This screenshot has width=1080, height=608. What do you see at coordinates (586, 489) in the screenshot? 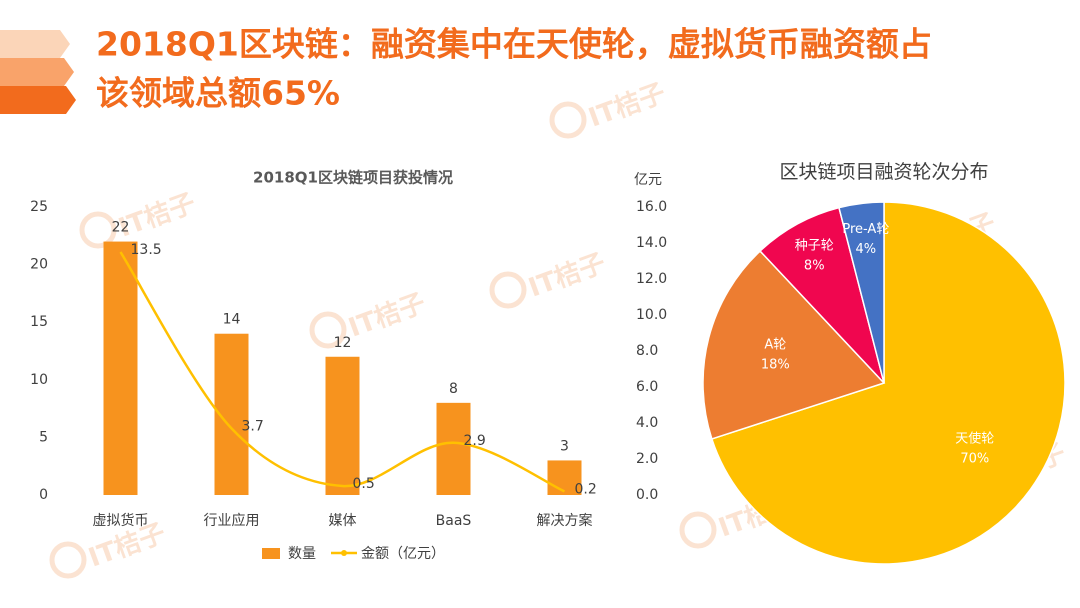
I see `line-value-label: 0.2` at bounding box center [586, 489].